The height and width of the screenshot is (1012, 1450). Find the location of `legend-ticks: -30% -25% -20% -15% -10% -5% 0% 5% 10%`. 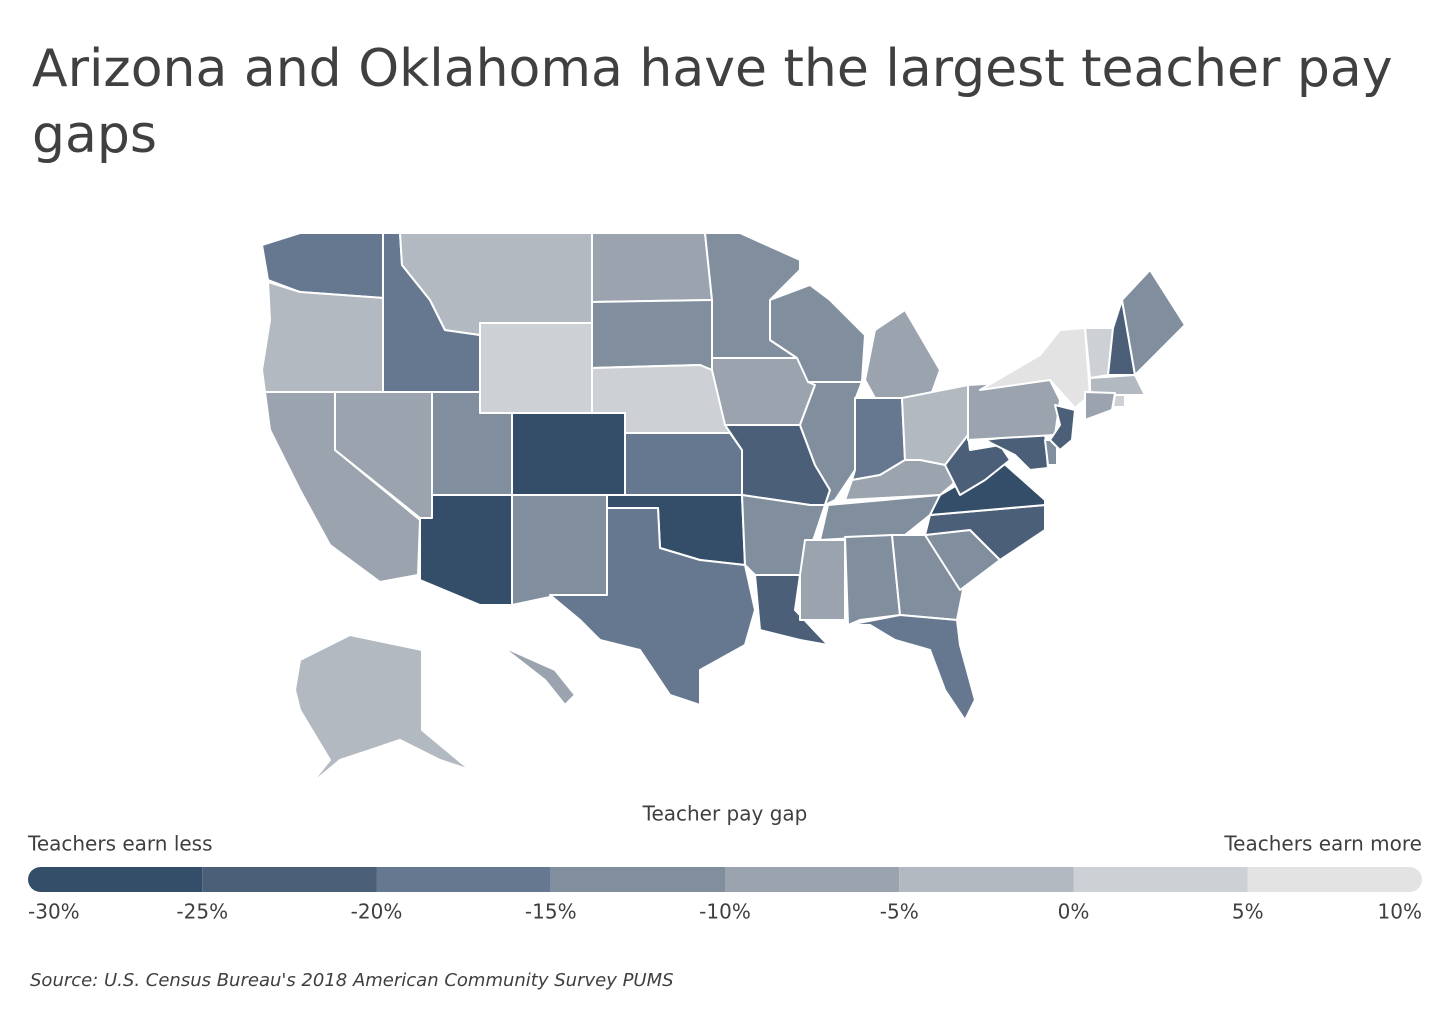

legend-ticks: -30% -25% -20% -15% -10% -5% 0% 5% 10% is located at coordinates (725, 912).